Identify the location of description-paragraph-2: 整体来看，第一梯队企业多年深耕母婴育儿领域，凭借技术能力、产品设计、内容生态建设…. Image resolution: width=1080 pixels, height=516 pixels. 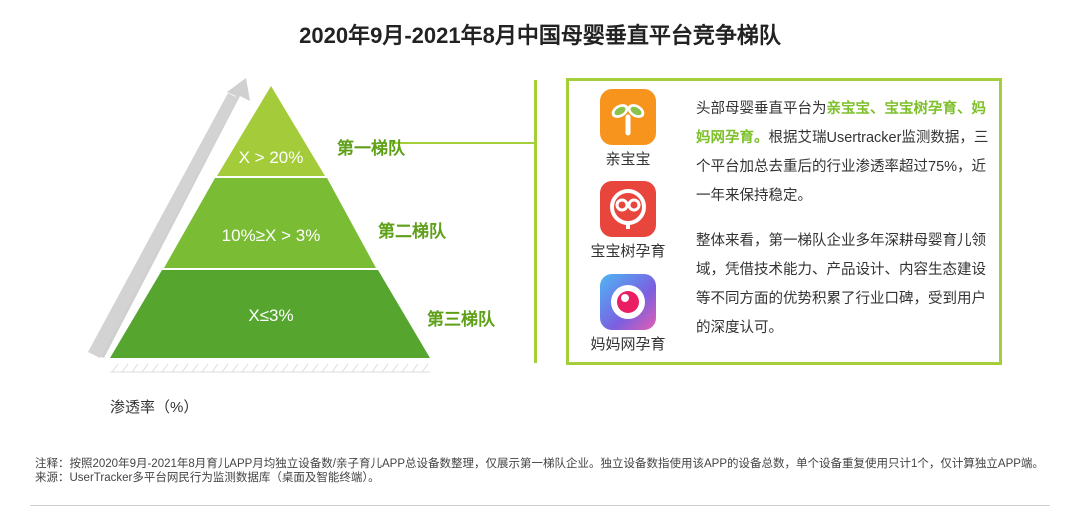
(841, 284).